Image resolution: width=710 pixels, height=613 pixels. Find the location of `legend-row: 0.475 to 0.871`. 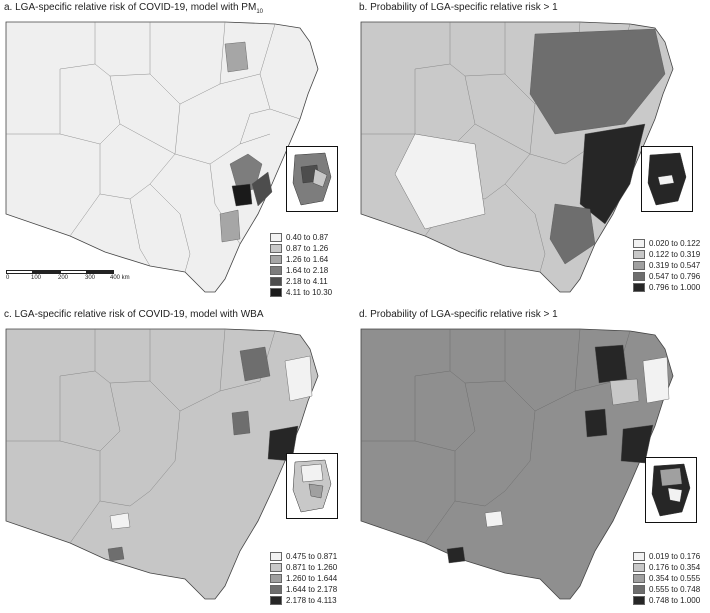

legend-row: 0.475 to 0.871 is located at coordinates (303, 556).